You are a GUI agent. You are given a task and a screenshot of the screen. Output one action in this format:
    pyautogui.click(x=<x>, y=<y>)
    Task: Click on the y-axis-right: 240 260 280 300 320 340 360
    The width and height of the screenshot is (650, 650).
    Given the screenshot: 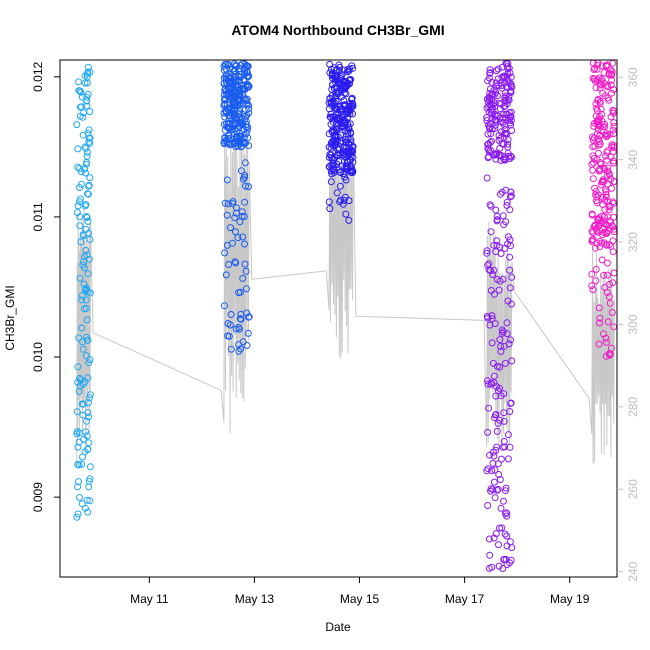 What is the action you would take?
    pyautogui.click(x=628, y=324)
    